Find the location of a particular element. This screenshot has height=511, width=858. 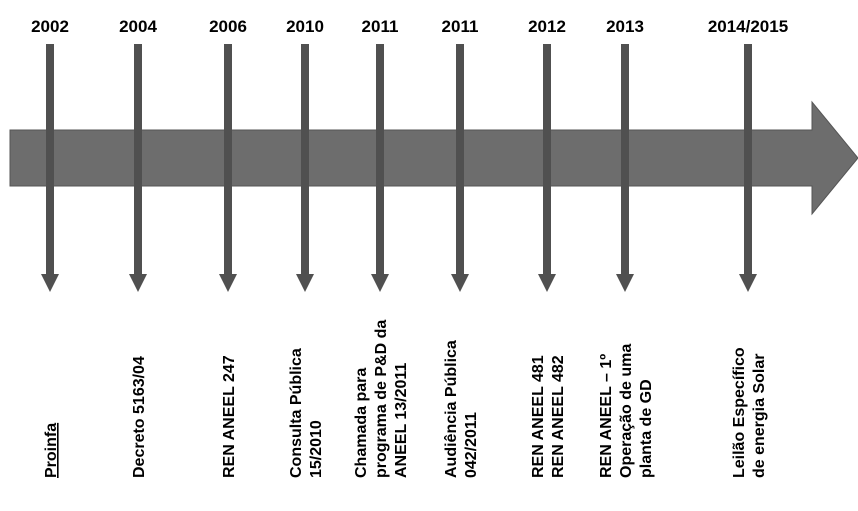

timeline-event: 2004 Decreto 5163/04 is located at coordinates (138, 247).